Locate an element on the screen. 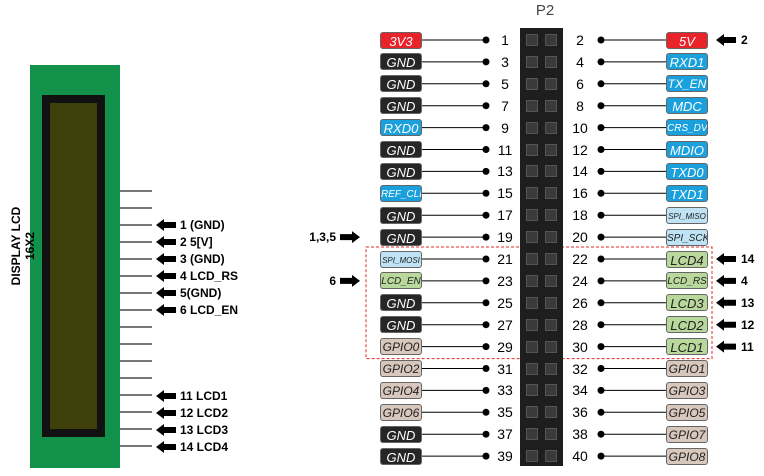 Image resolution: width=764 pixels, height=476 pixels. pin-label-left: GPIO0 is located at coordinates (401, 347).